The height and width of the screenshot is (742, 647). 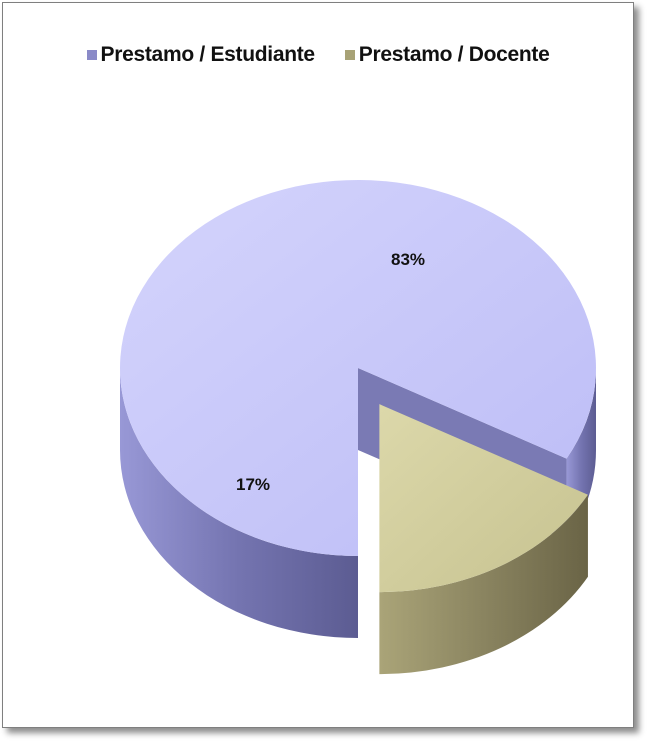 I want to click on legend-label-docente: Prestamo / Docente, so click(x=454, y=54).